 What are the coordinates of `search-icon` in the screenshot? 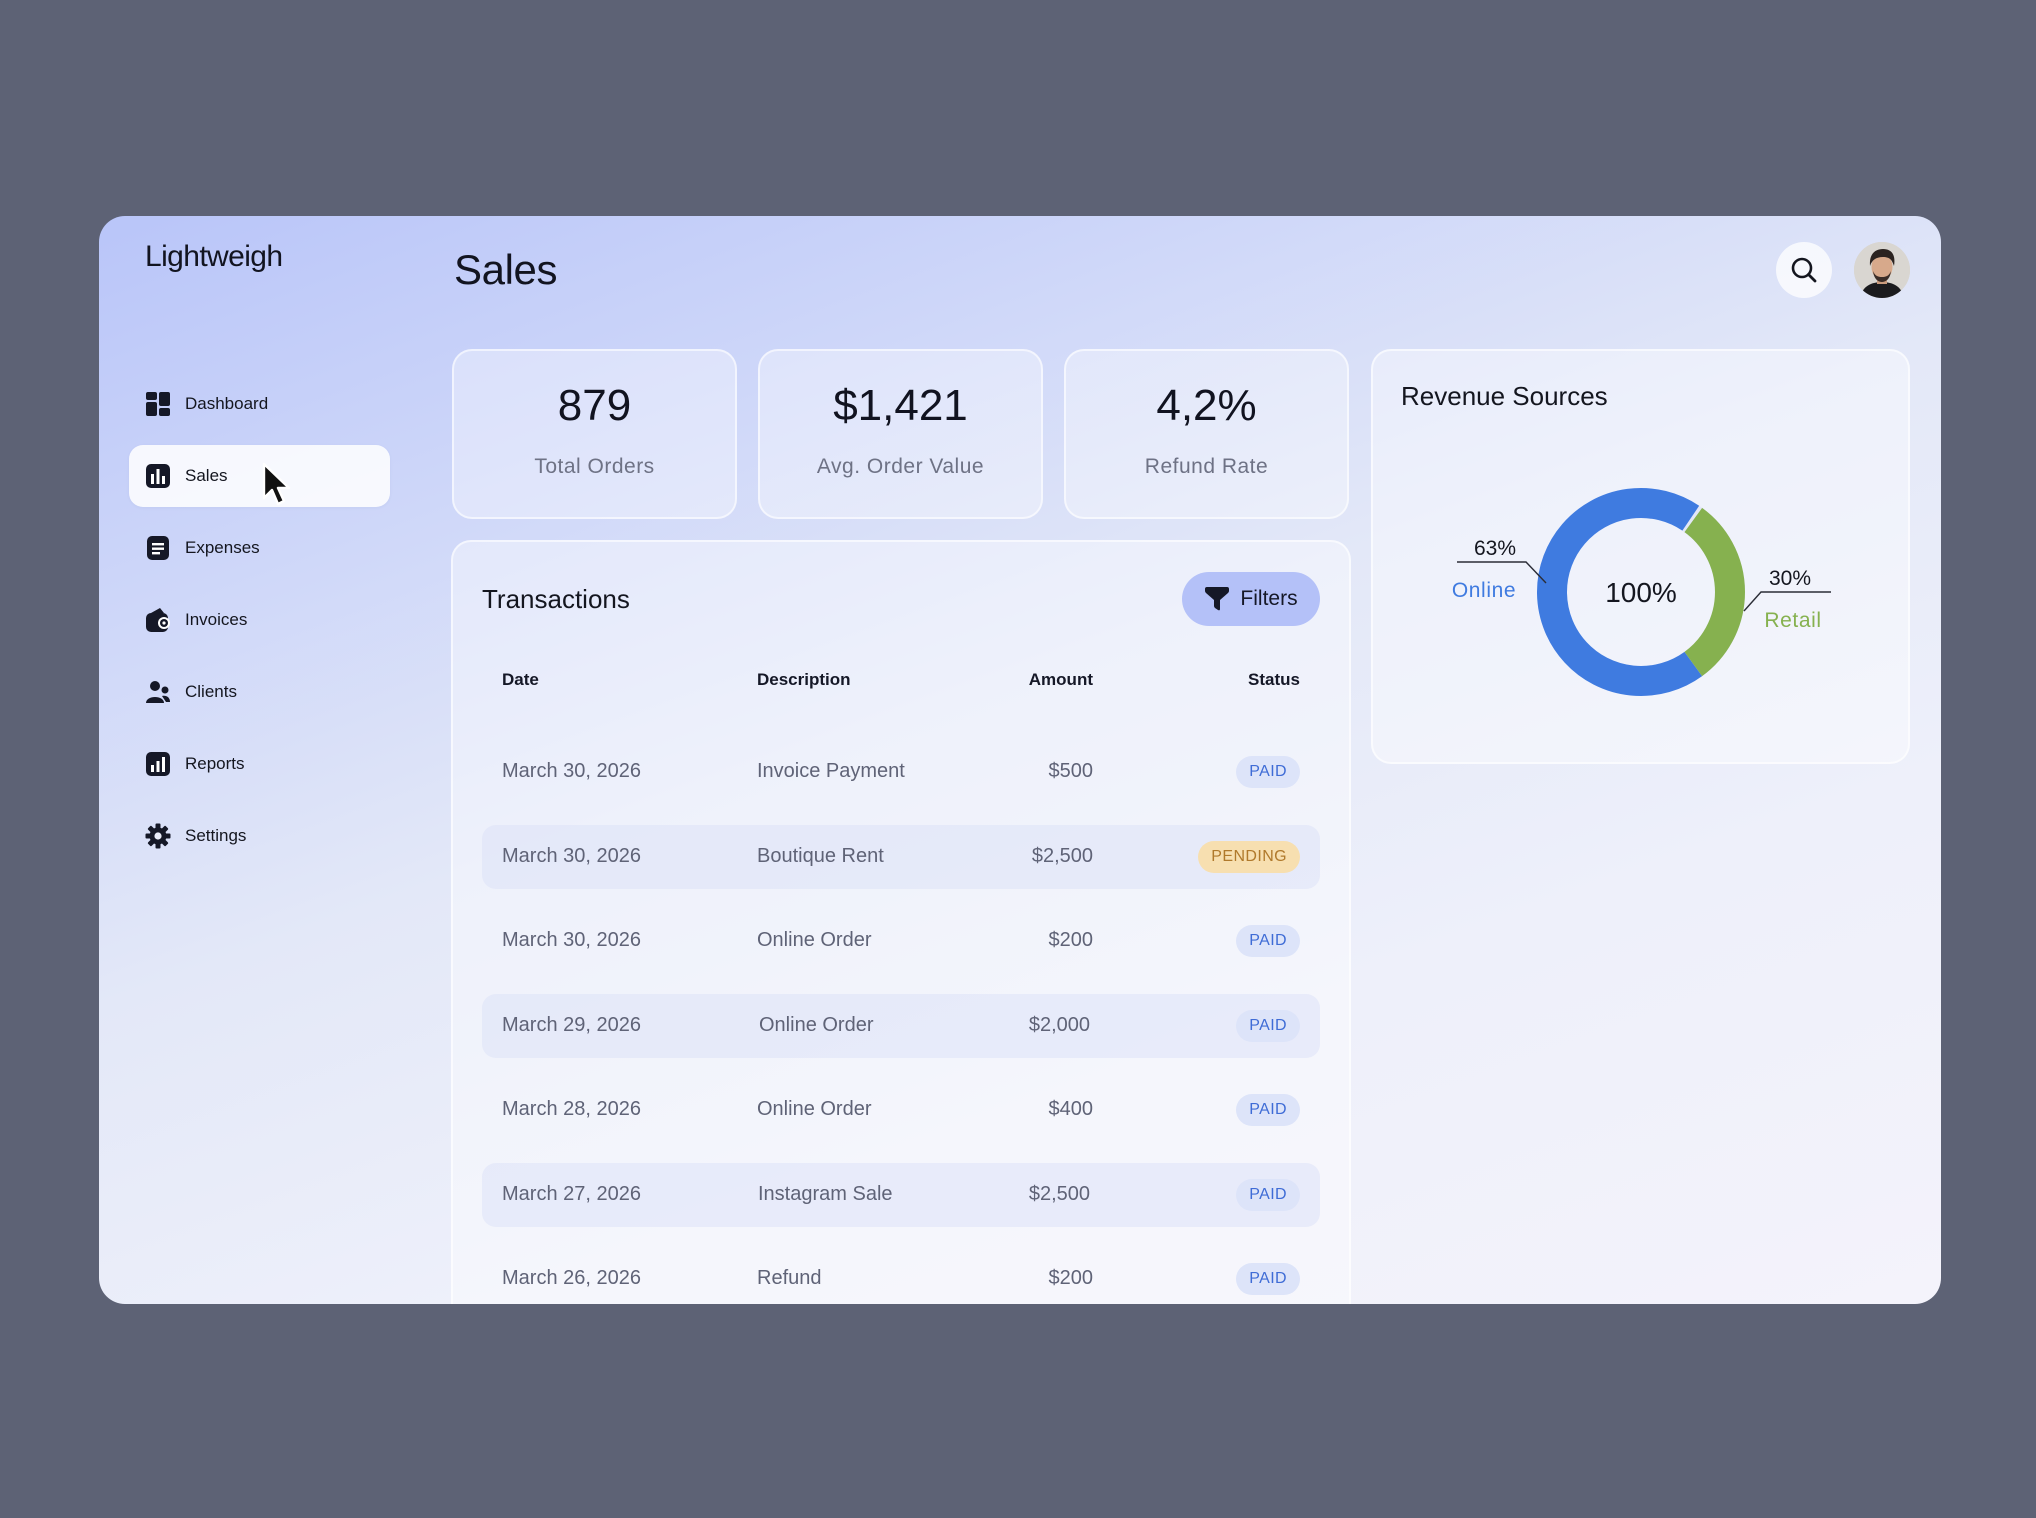 It's located at (1804, 270).